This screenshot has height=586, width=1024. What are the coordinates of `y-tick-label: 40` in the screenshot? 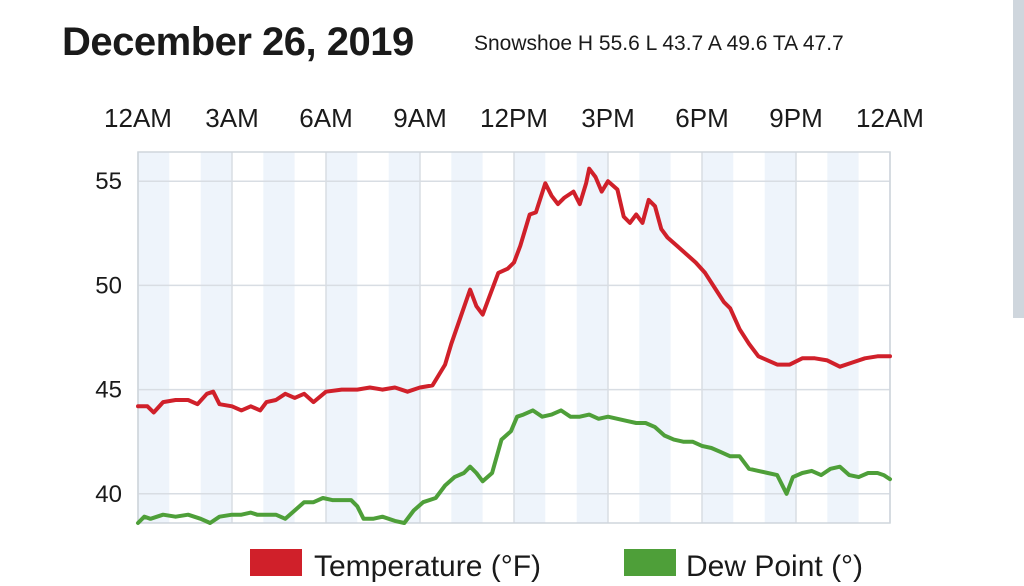 It's located at (108, 494).